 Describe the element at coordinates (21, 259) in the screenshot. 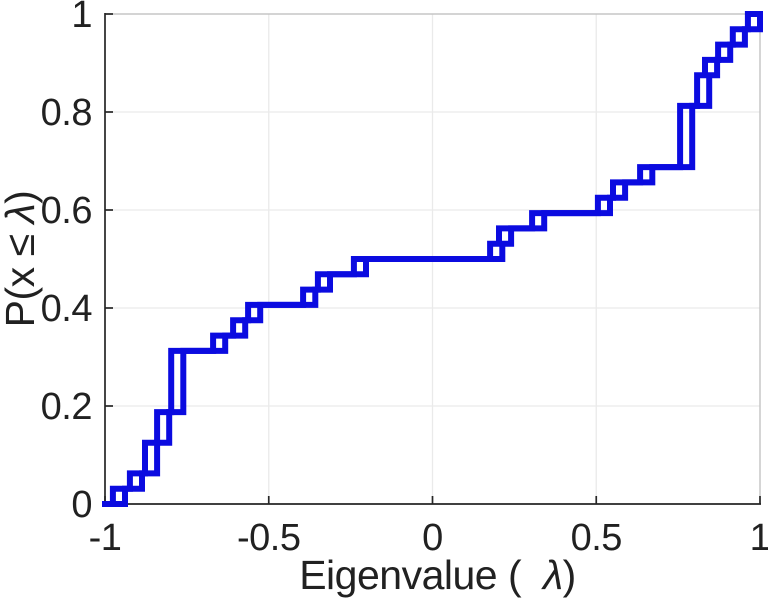

I see `y-axis-label: P(x ≤ λ)` at that location.